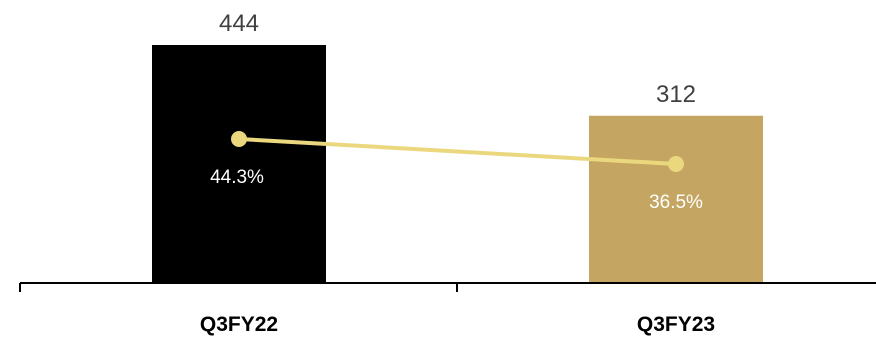 The height and width of the screenshot is (338, 876). What do you see at coordinates (676, 324) in the screenshot?
I see `category-label: Q3FY23` at bounding box center [676, 324].